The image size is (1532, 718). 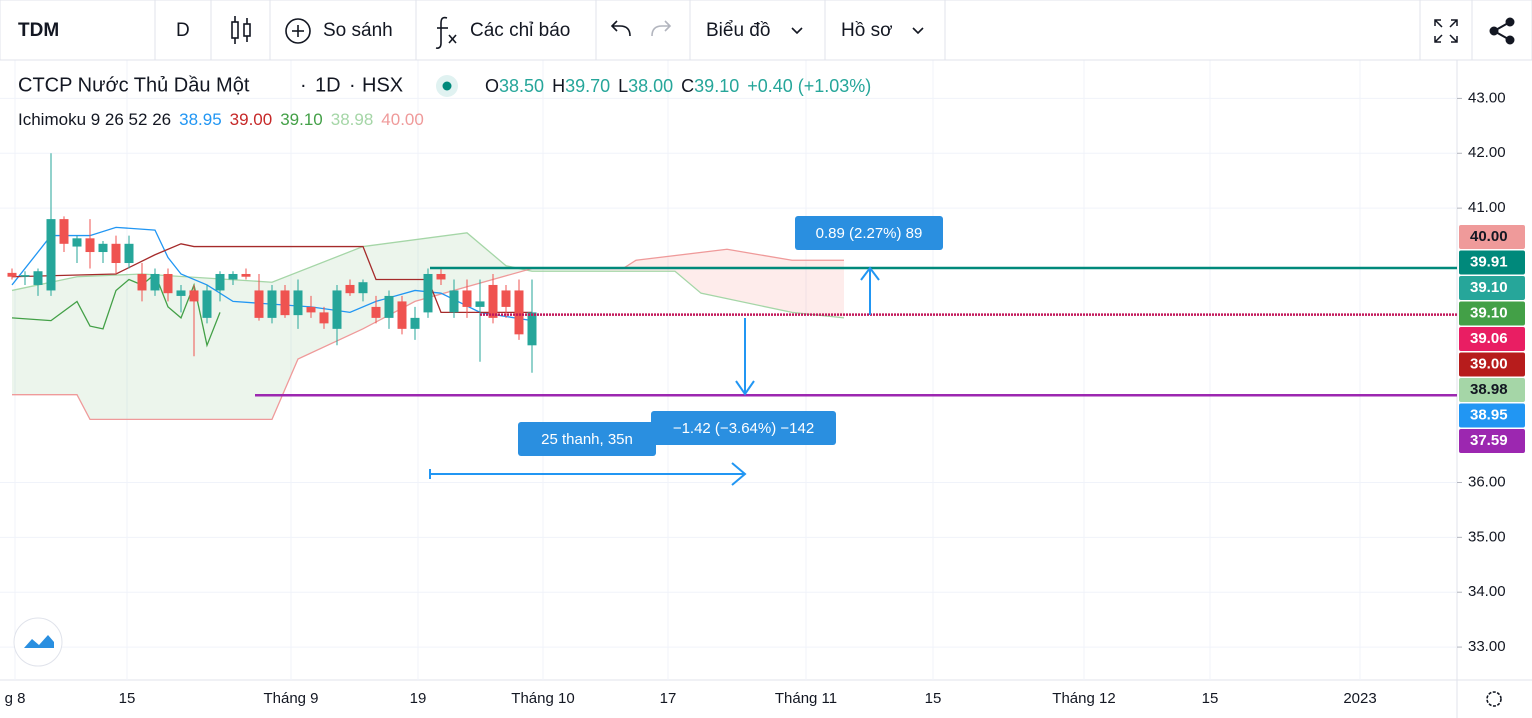 I want to click on toolbar-bg, so click(x=766, y=30).